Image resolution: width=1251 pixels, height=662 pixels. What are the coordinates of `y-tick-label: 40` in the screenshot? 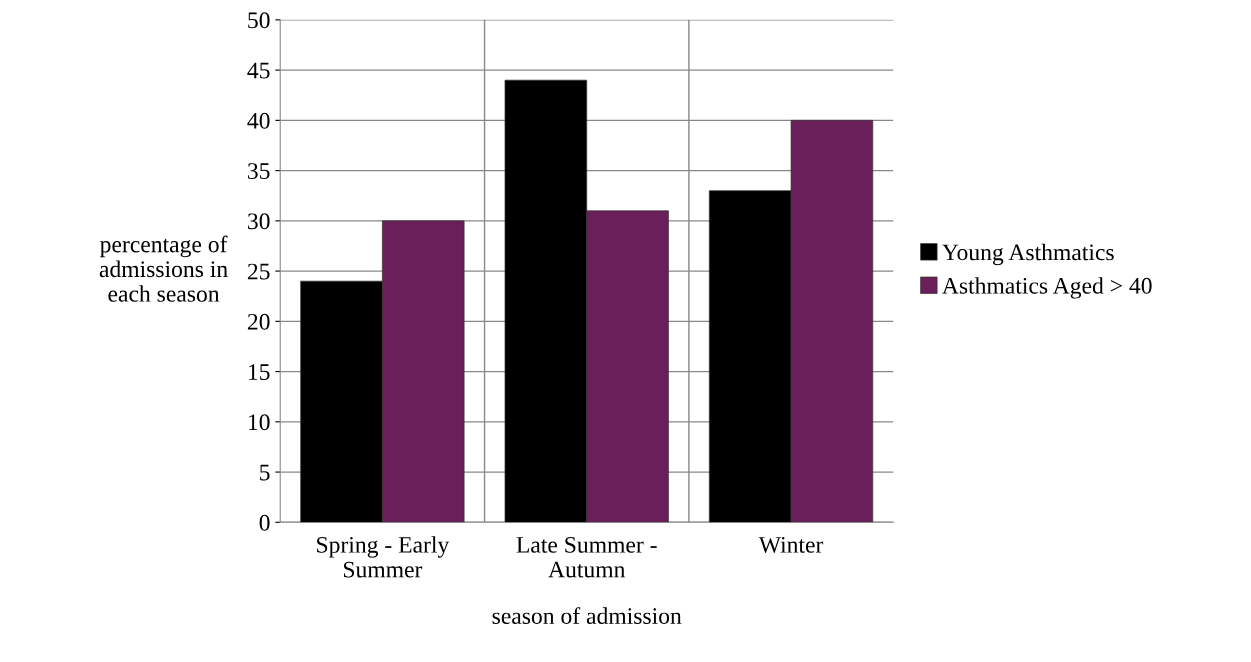 It's located at (258, 120).